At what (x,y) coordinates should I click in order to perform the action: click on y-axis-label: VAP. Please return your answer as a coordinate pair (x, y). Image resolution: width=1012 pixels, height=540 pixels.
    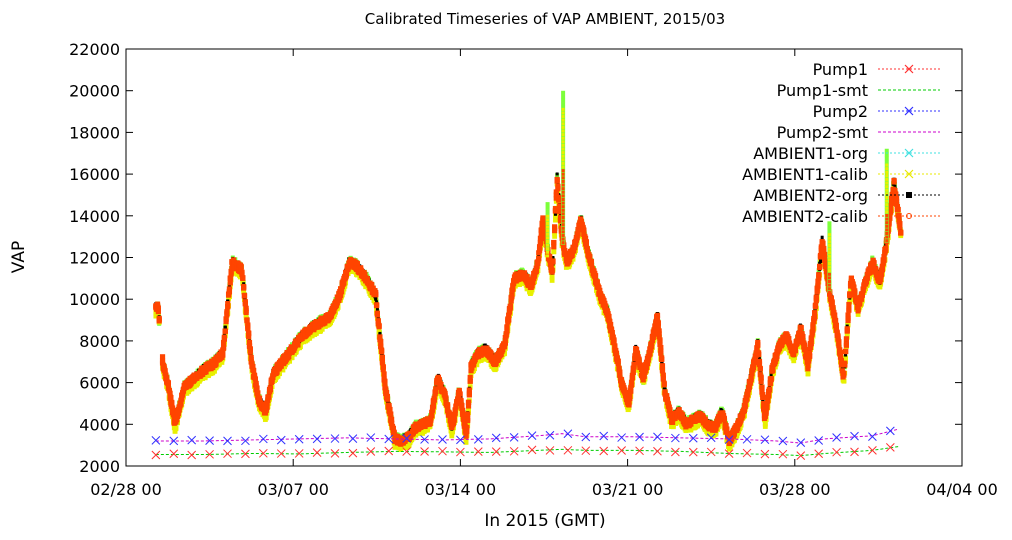
    Looking at the image, I should click on (19, 257).